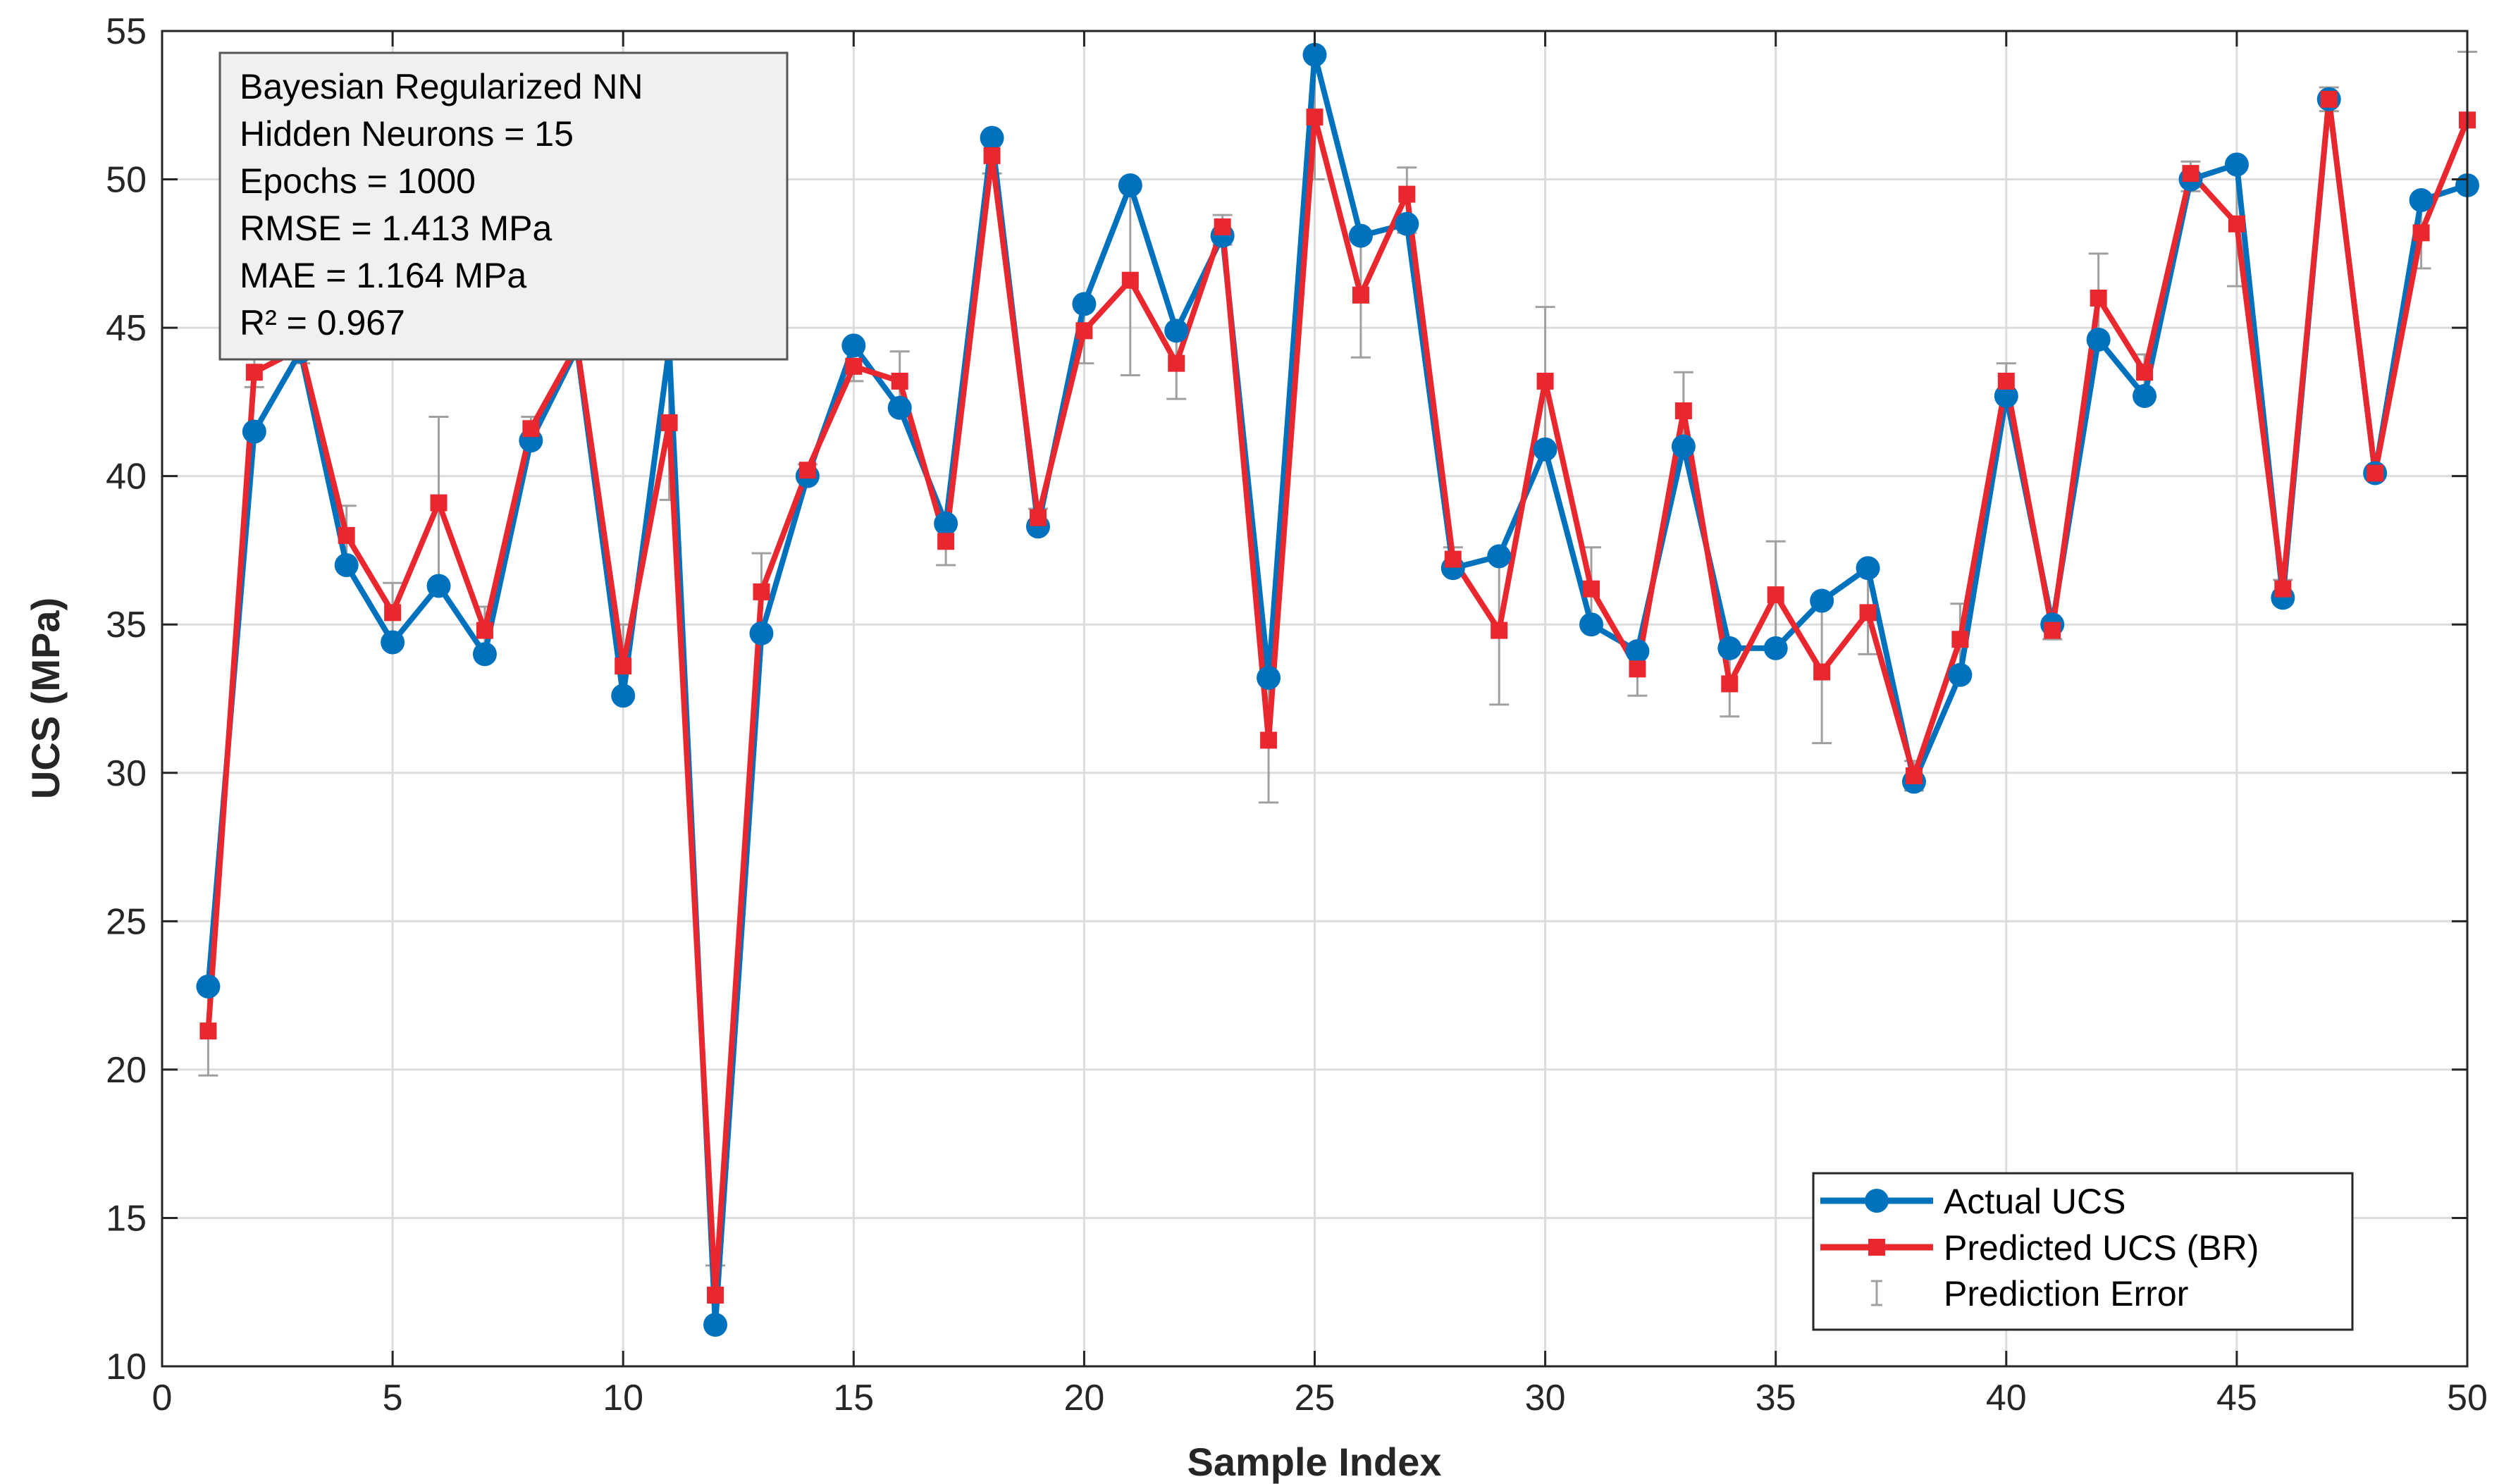  Describe the element at coordinates (393, 1398) in the screenshot. I see `x-tick-label: 5` at that location.